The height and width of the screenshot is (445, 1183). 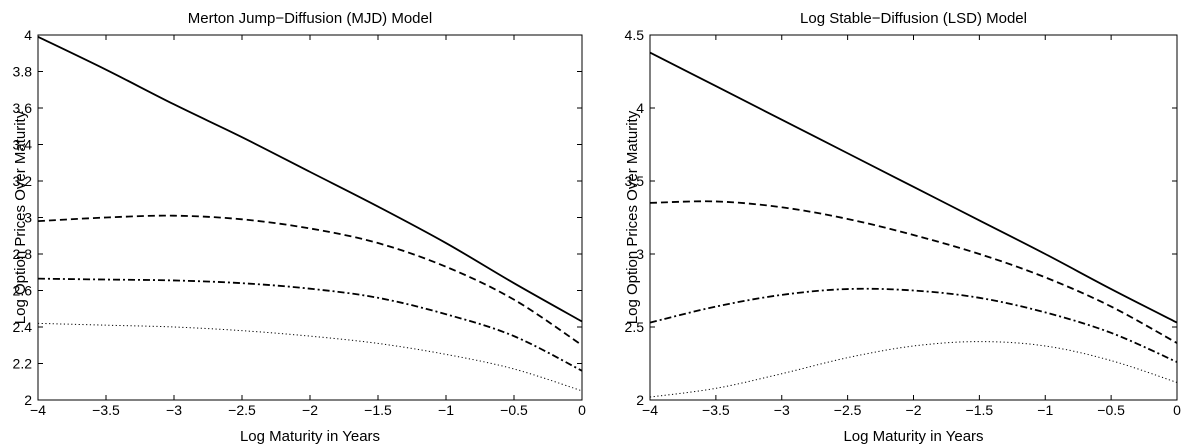 I want to click on y-tick-label: 3.8, so click(x=23, y=72).